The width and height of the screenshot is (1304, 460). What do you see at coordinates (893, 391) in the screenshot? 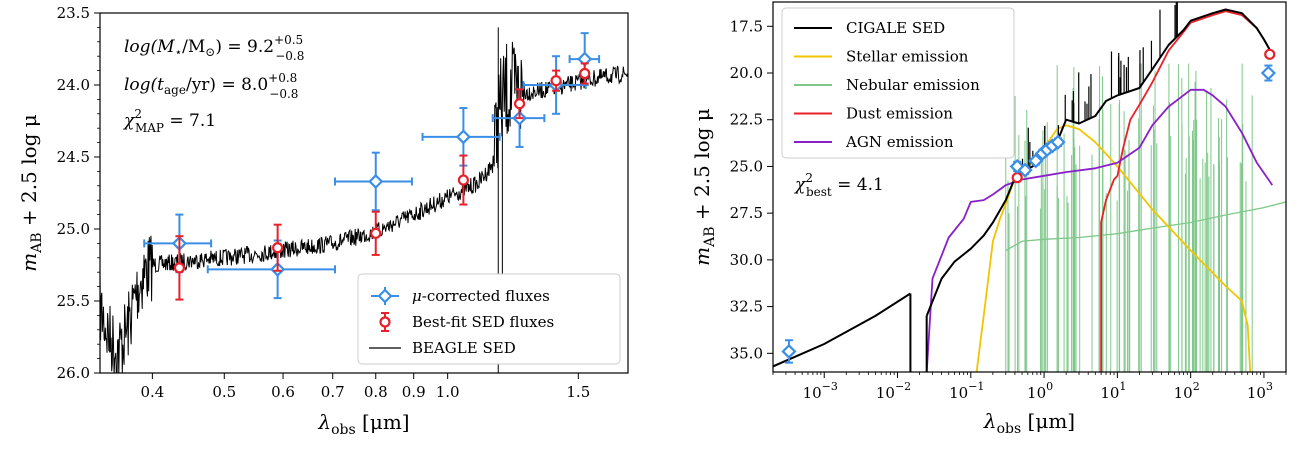
I see `x-tick-label: 10⁻²` at bounding box center [893, 391].